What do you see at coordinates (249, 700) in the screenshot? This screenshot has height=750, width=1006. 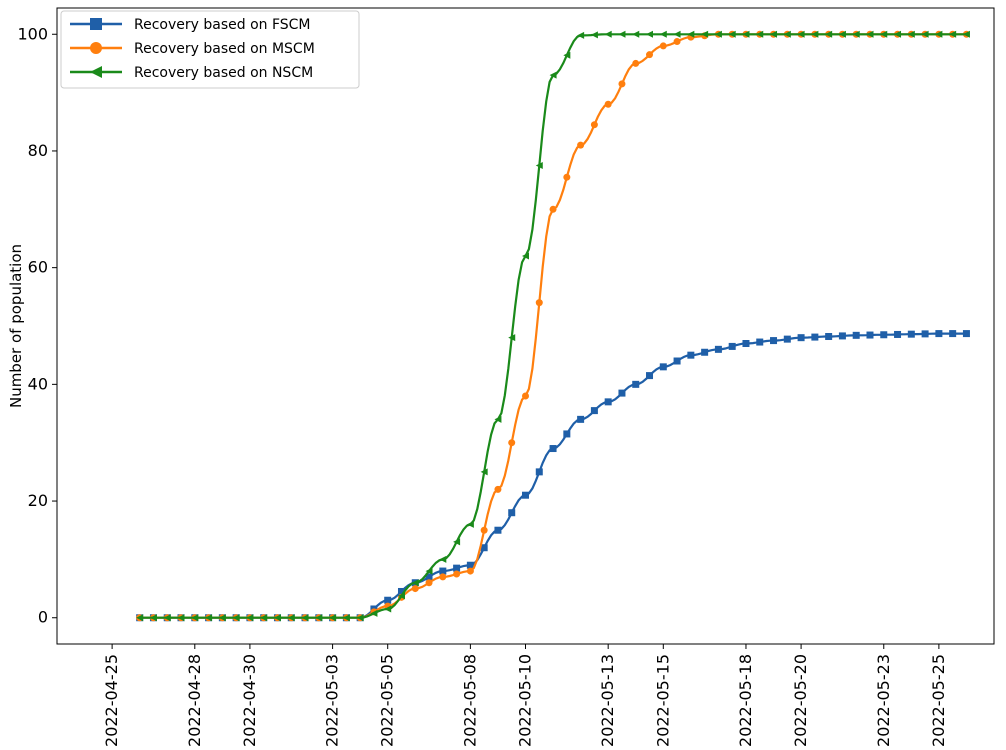 I see `x-tick-label: 2022-04-30` at bounding box center [249, 700].